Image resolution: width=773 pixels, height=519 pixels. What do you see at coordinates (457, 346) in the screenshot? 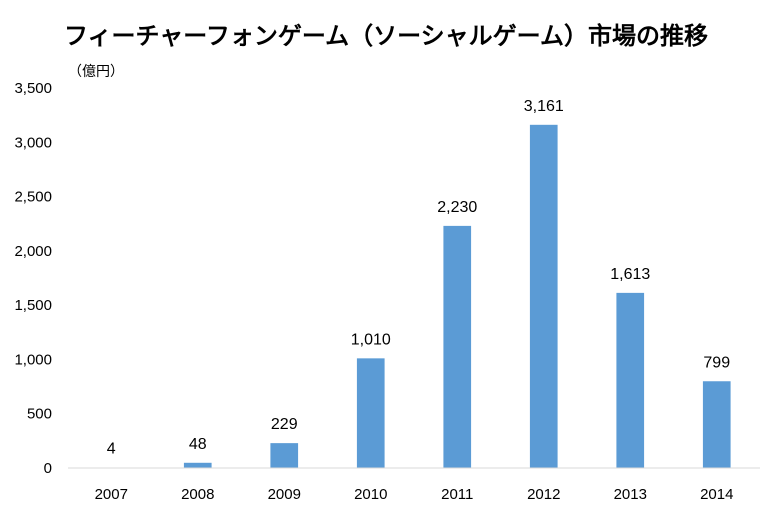
I see `bar-2011` at bounding box center [457, 346].